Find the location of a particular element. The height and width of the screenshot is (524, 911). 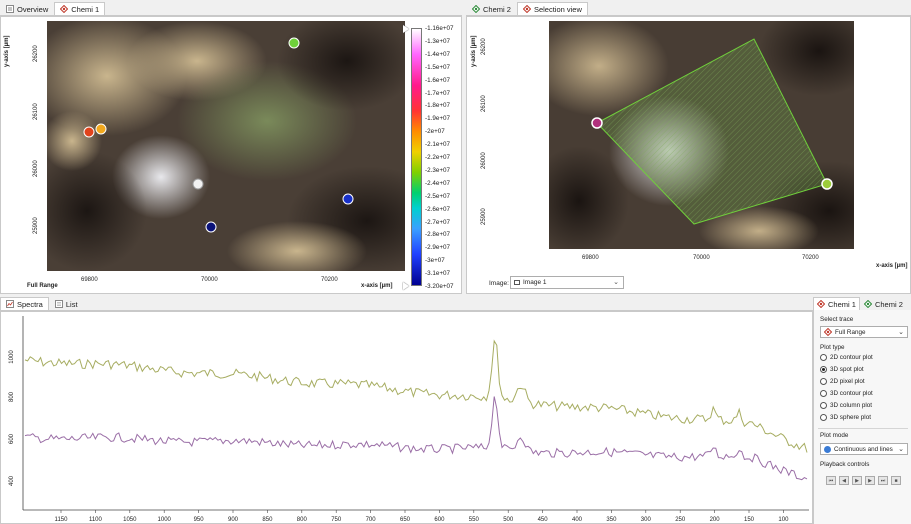

navy-marker is located at coordinates (211, 227).